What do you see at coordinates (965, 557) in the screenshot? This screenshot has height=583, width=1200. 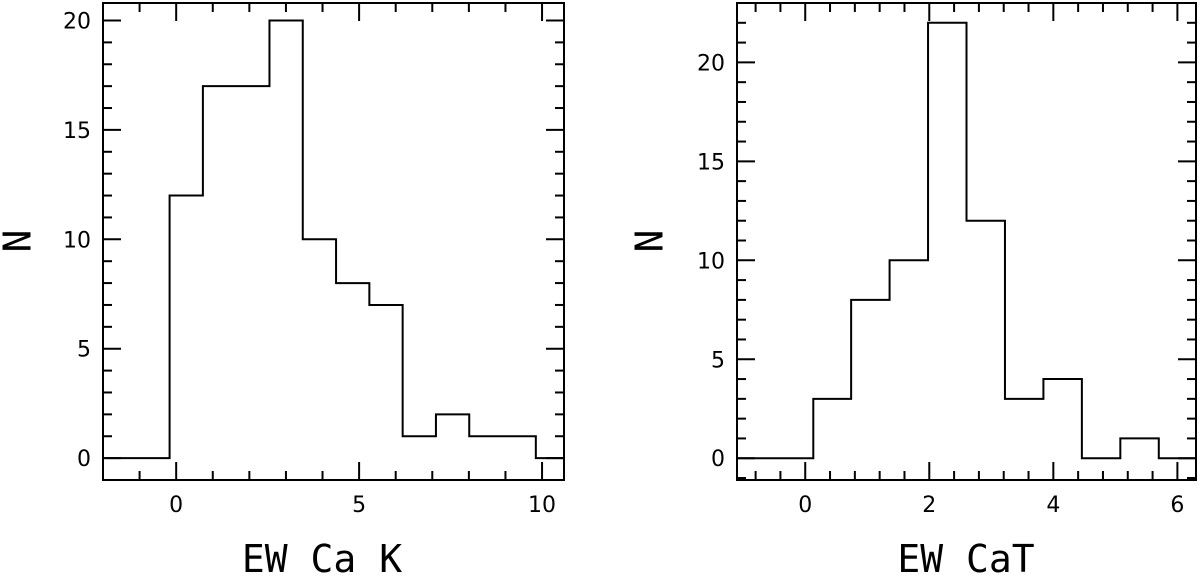 I see `x-axis-label: EW CaT` at bounding box center [965, 557].